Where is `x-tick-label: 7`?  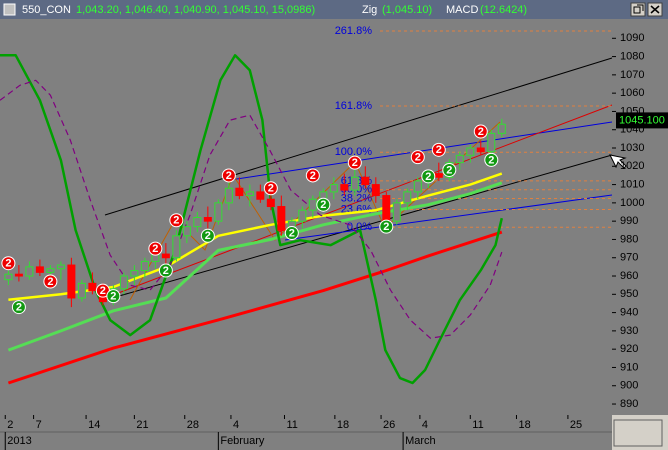 x-tick-label: 7 is located at coordinates (39, 425).